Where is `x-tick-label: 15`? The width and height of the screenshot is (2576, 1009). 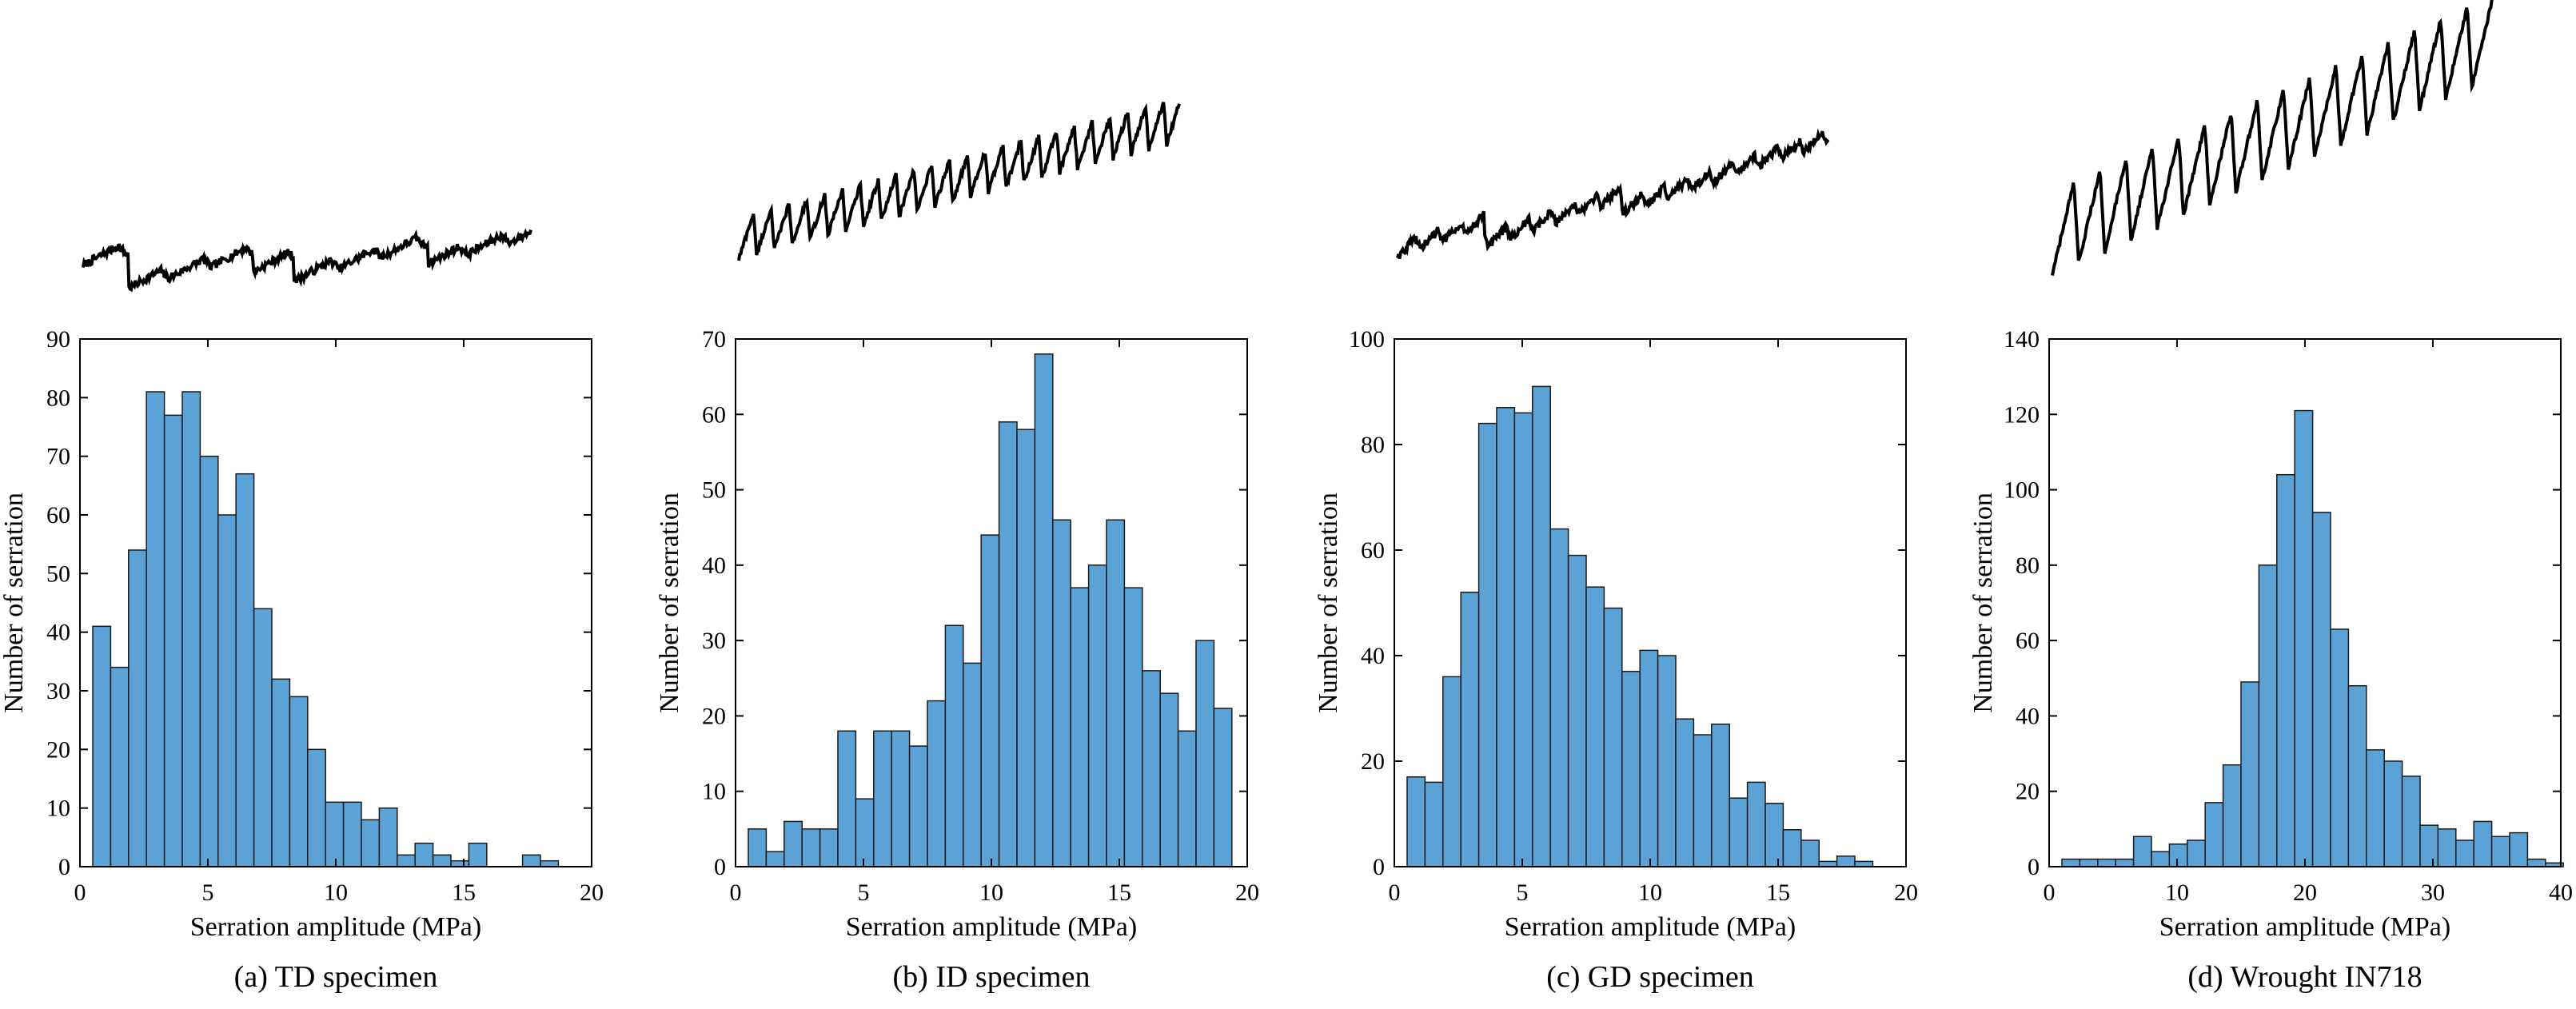 x-tick-label: 15 is located at coordinates (464, 893).